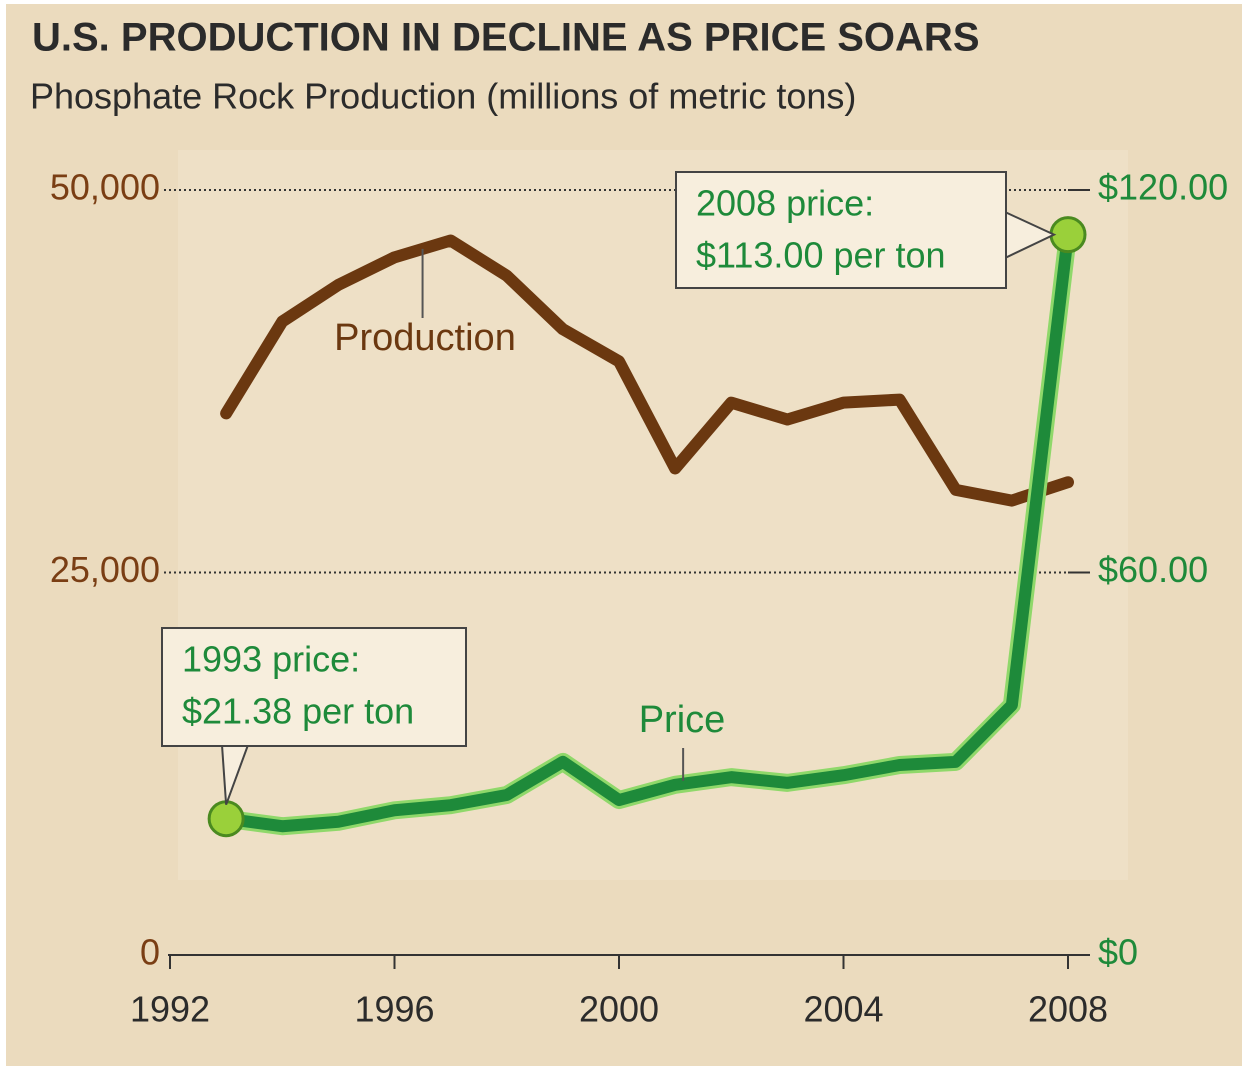 The width and height of the screenshot is (1245, 1070). What do you see at coordinates (105, 569) in the screenshot?
I see `y-tick-label: 25,000` at bounding box center [105, 569].